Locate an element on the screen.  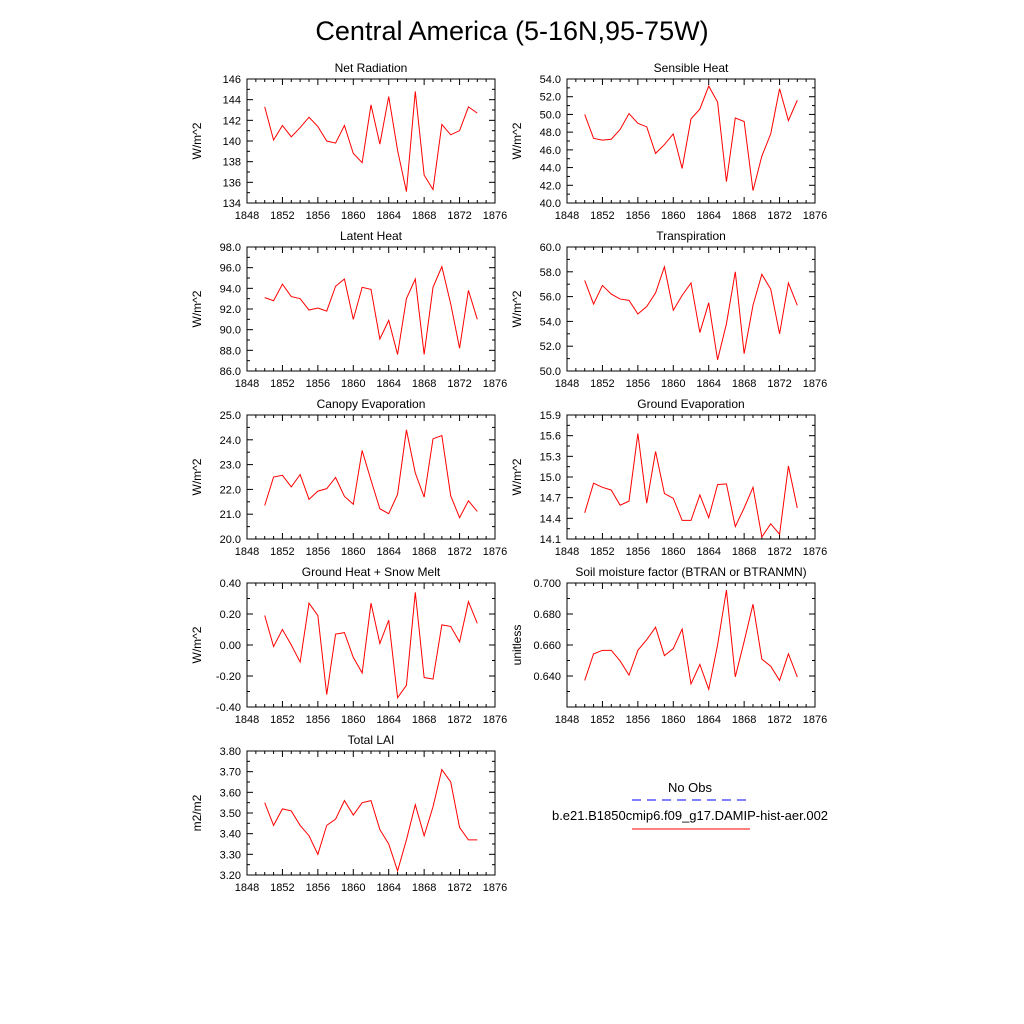
y-tick-label: 22.0 is located at coordinates (230, 490).